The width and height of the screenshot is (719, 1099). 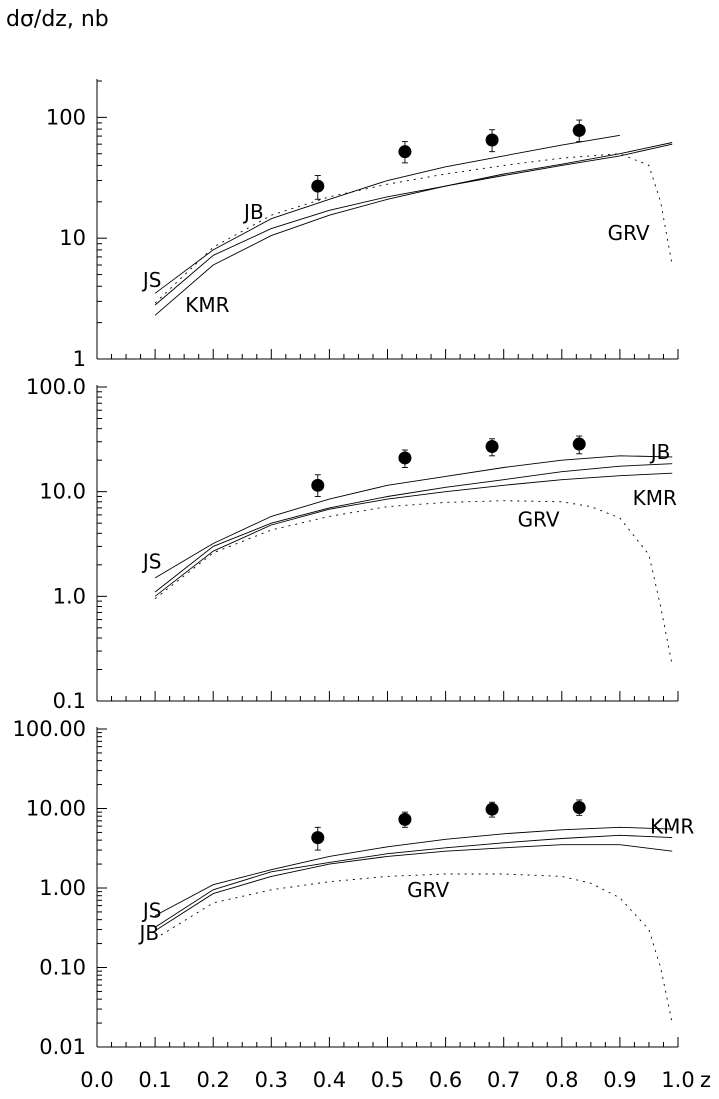 What do you see at coordinates (66, 117) in the screenshot?
I see `y-tick-label: 100` at bounding box center [66, 117].